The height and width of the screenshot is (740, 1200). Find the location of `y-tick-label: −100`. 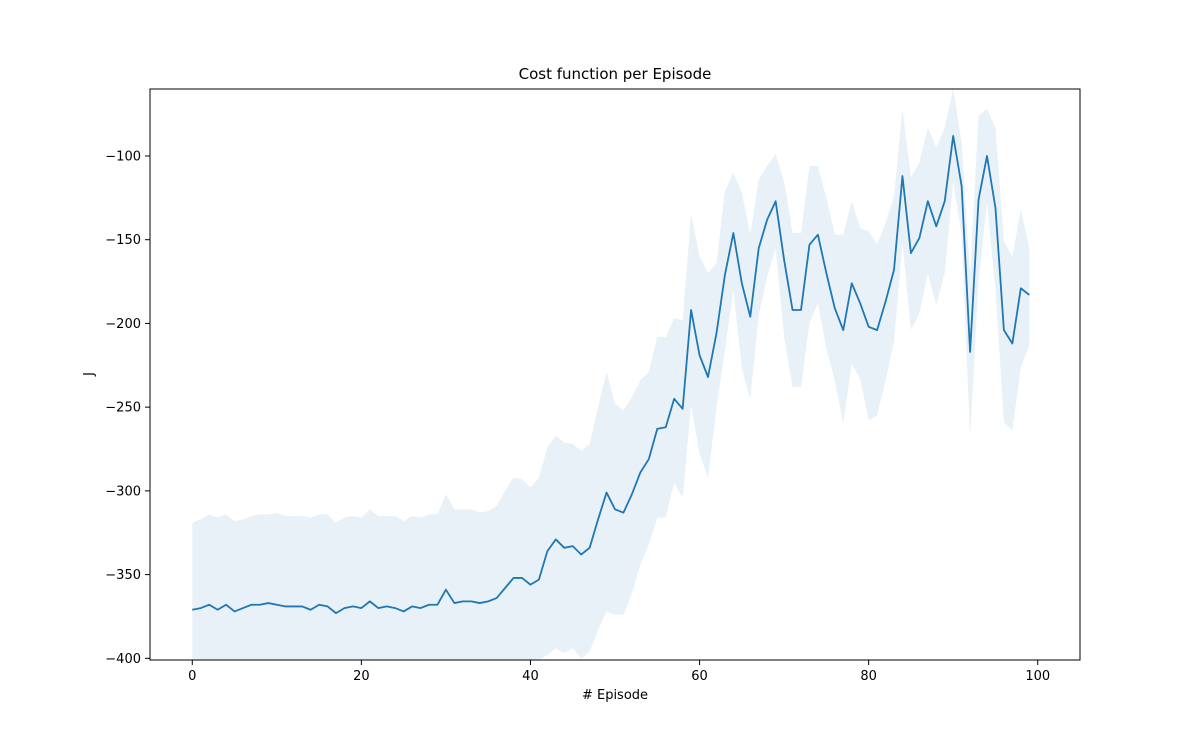

y-tick-label: −100 is located at coordinates (123, 156).